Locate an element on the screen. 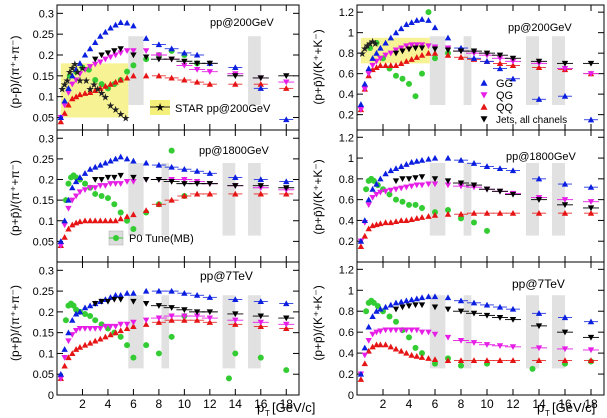 Image resolution: width=607 pixels, height=418 pixels. xtick-label: 8 is located at coordinates (159, 404).